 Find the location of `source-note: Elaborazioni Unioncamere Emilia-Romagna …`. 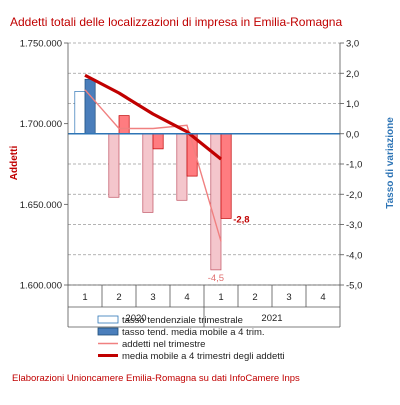

source-note: Elaborazioni Unioncamere Emilia-Romagna … is located at coordinates (156, 378).